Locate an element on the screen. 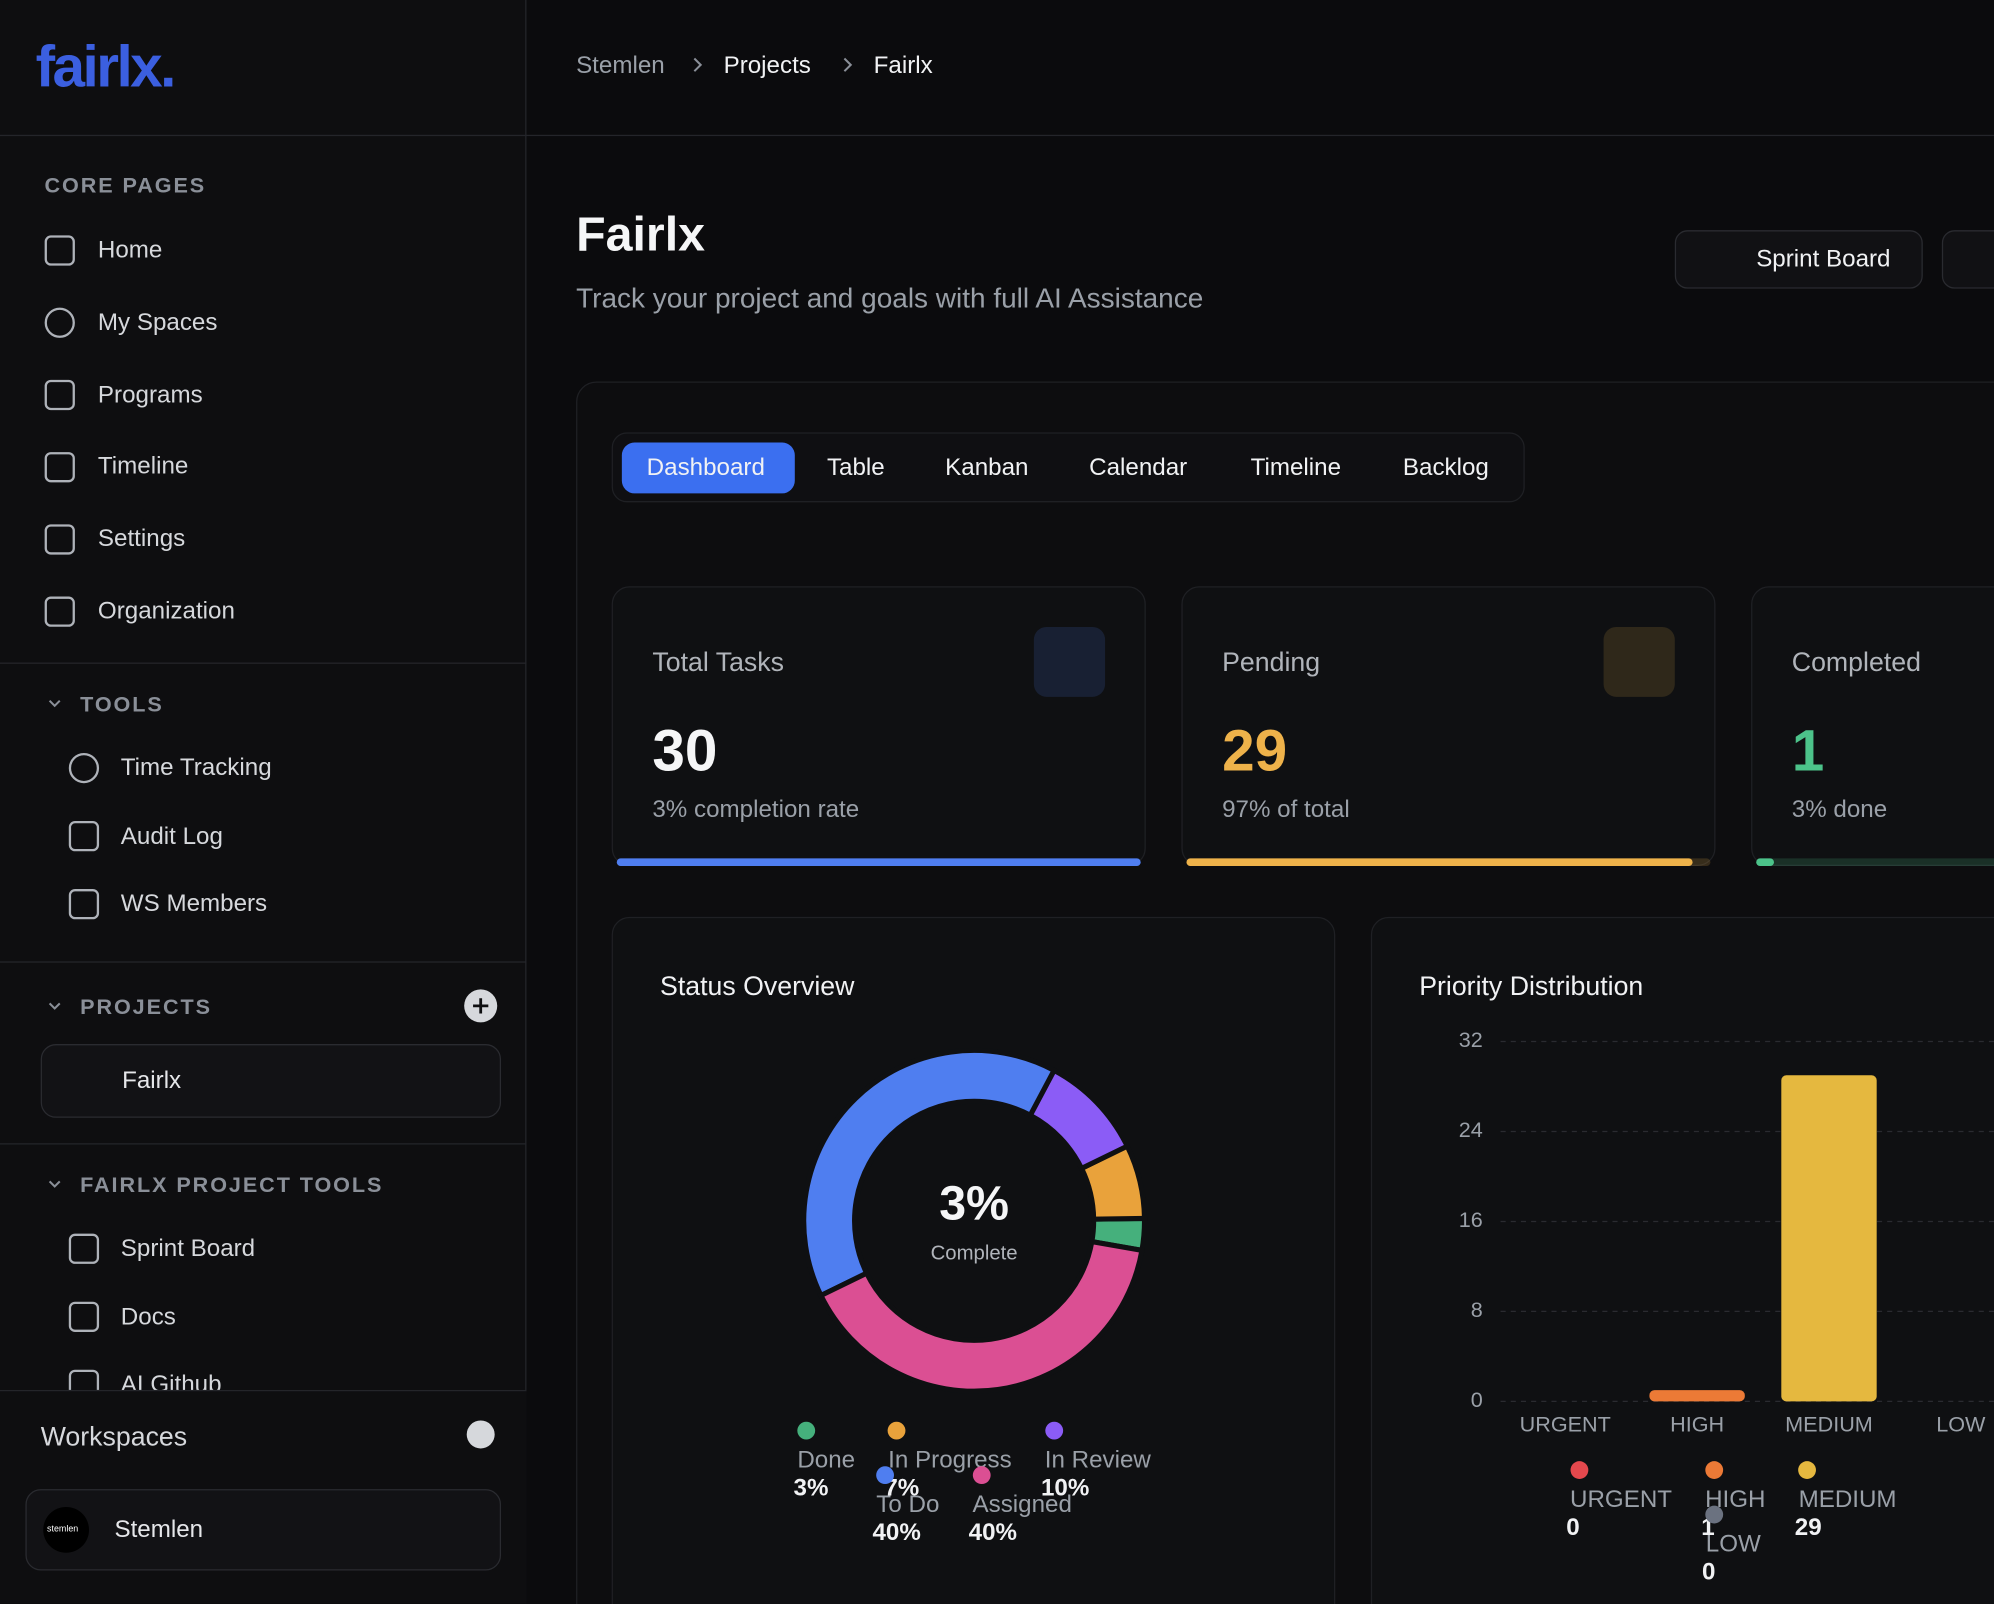 The width and height of the screenshot is (1994, 1604). legend: URGENT 0 HIGH 1 MEDIUM 29 is located at coordinates (1673, 1501).